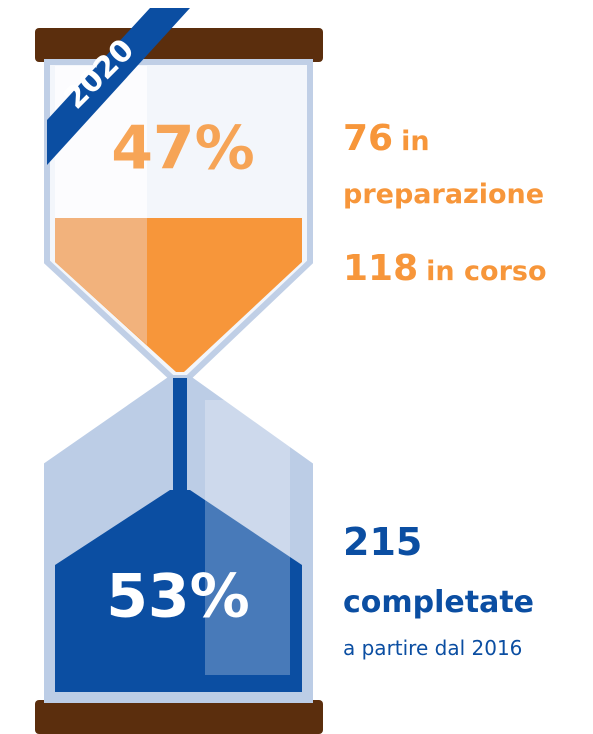 This screenshot has width=593, height=734. I want to click on item-1-number: 76, so click(368, 138).